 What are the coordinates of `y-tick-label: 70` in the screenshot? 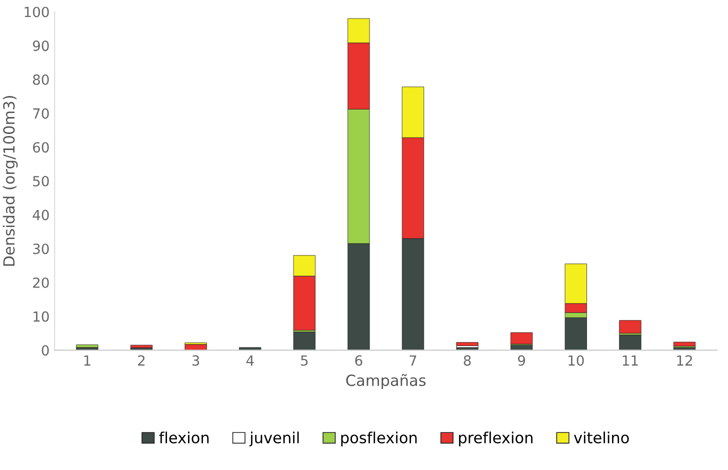 It's located at (41, 113).